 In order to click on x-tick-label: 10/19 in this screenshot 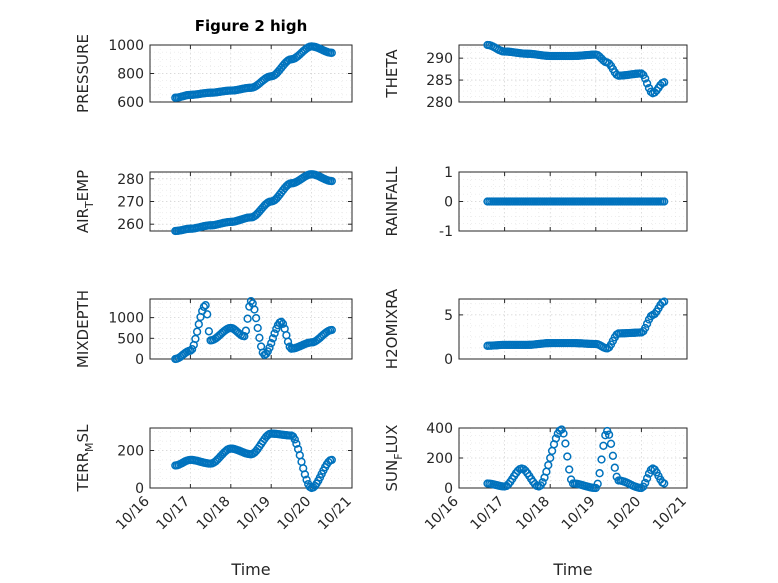, I will do `click(579, 514)`.